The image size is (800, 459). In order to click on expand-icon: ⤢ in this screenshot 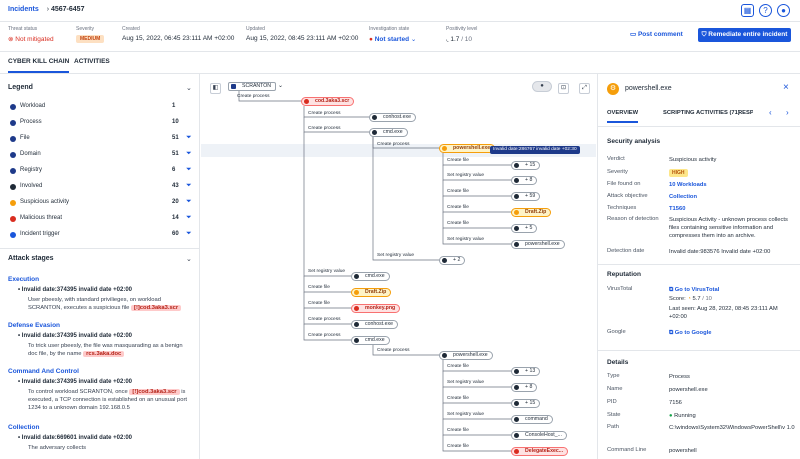, I will do `click(584, 88)`.